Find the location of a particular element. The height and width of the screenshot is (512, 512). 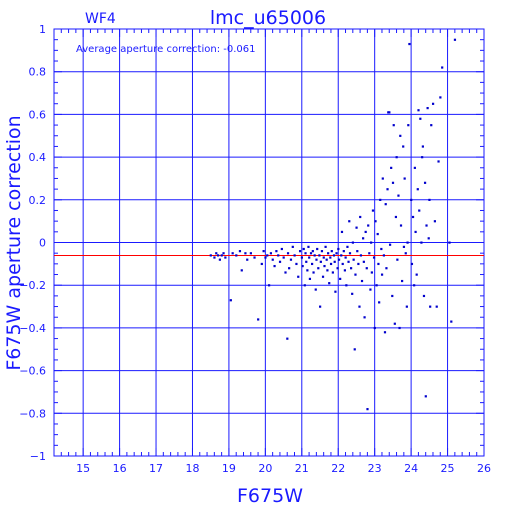

x-tick-label: 23 is located at coordinates (375, 468).